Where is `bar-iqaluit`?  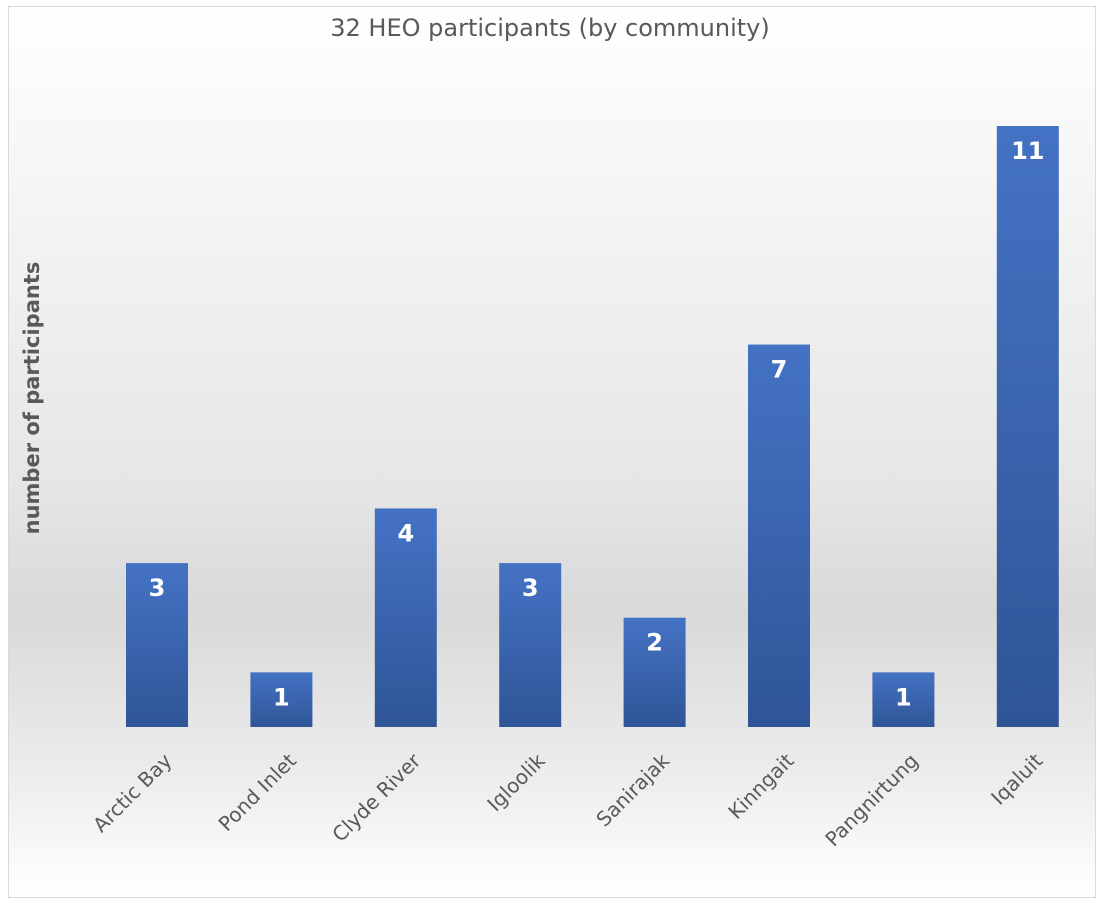 bar-iqaluit is located at coordinates (1027, 426).